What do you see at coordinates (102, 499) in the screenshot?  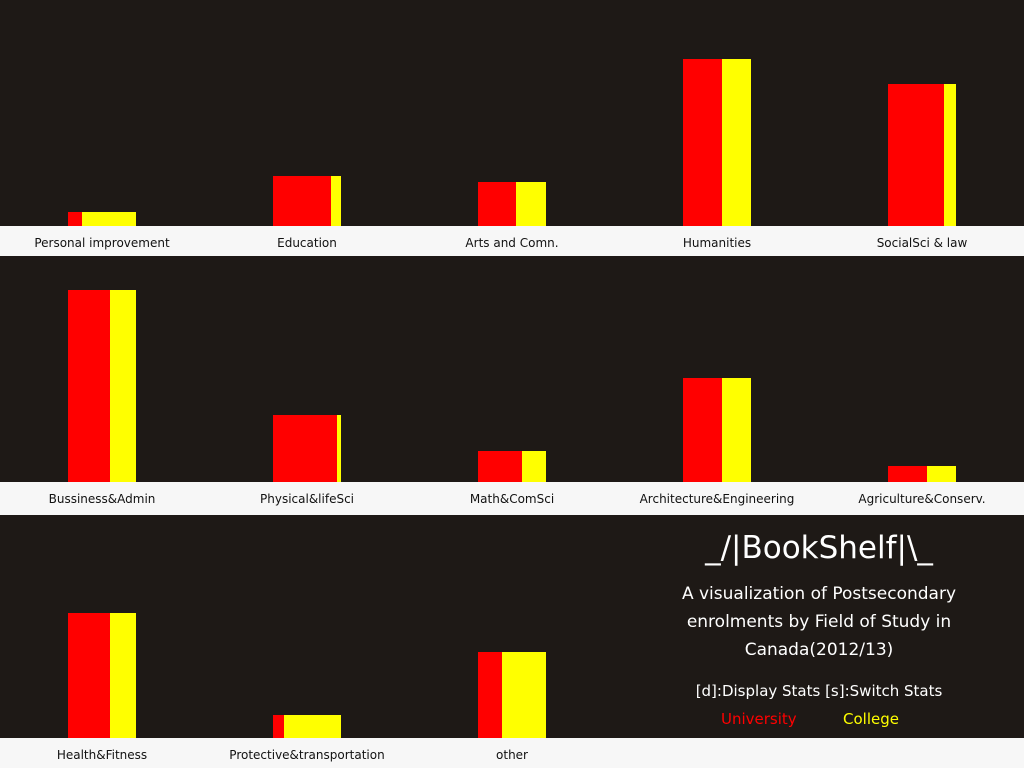 I see `category-label: Bussiness&Admin` at bounding box center [102, 499].